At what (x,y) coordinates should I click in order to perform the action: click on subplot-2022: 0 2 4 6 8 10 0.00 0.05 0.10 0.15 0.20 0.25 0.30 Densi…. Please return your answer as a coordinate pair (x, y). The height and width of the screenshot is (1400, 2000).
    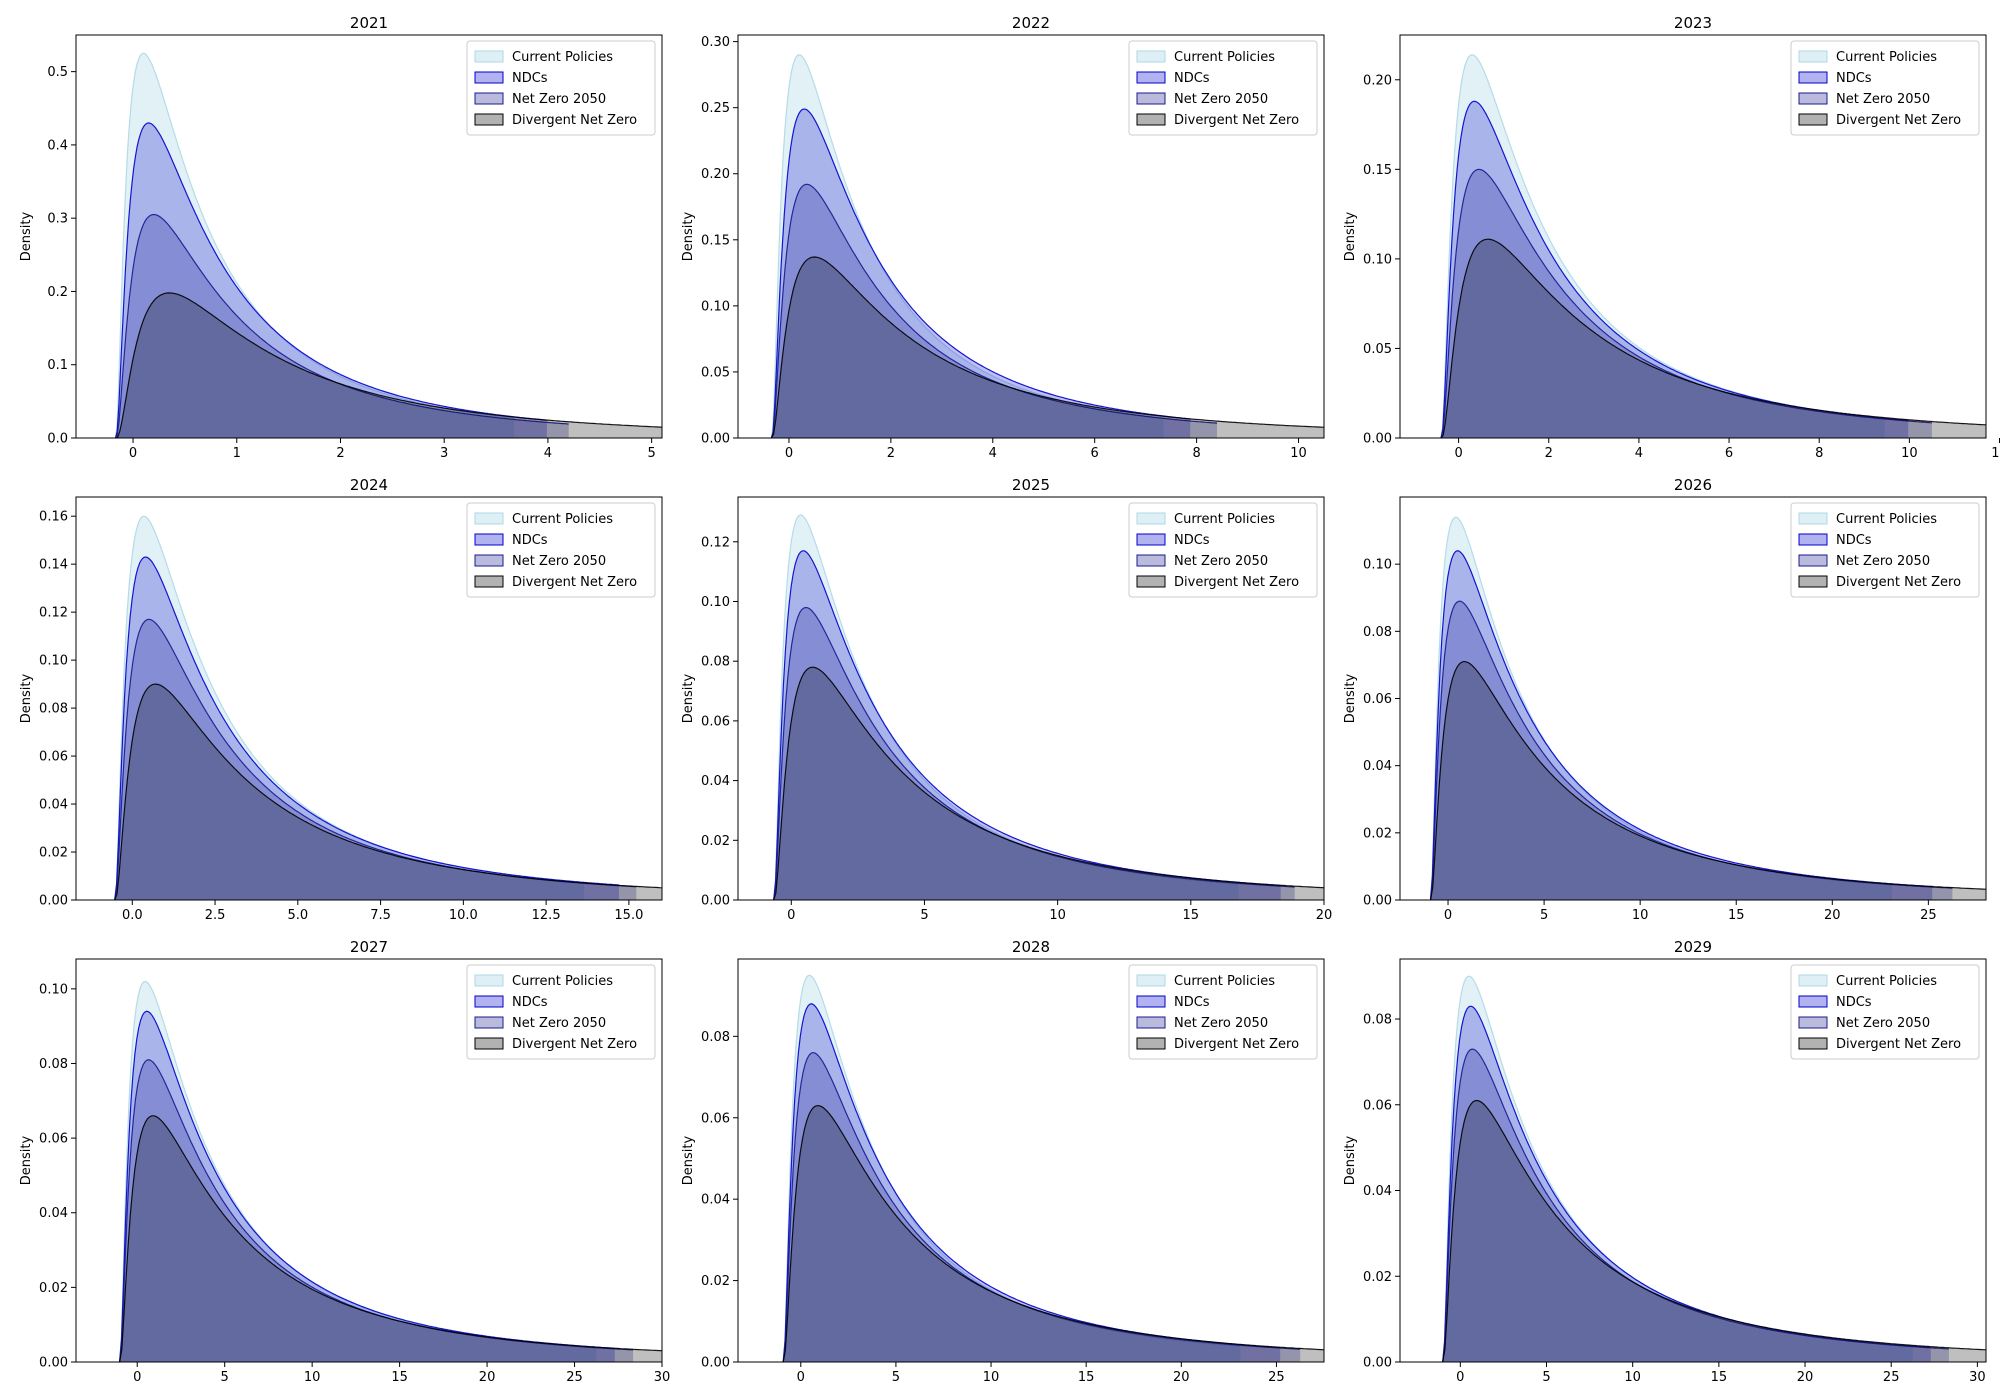
    Looking at the image, I should click on (1003, 237).